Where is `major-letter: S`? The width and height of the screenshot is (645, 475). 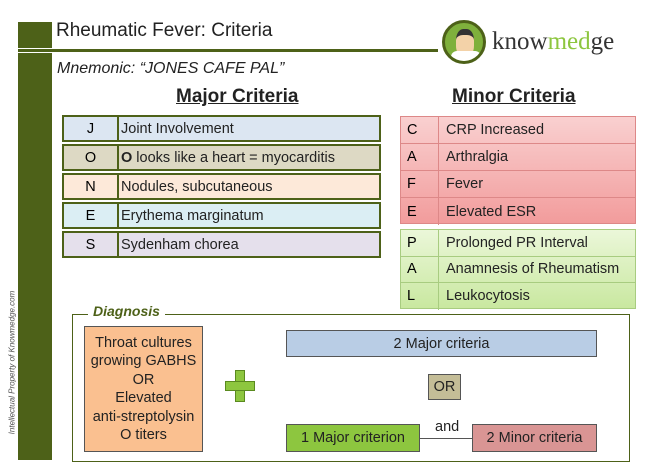
major-letter: S is located at coordinates (91, 244).